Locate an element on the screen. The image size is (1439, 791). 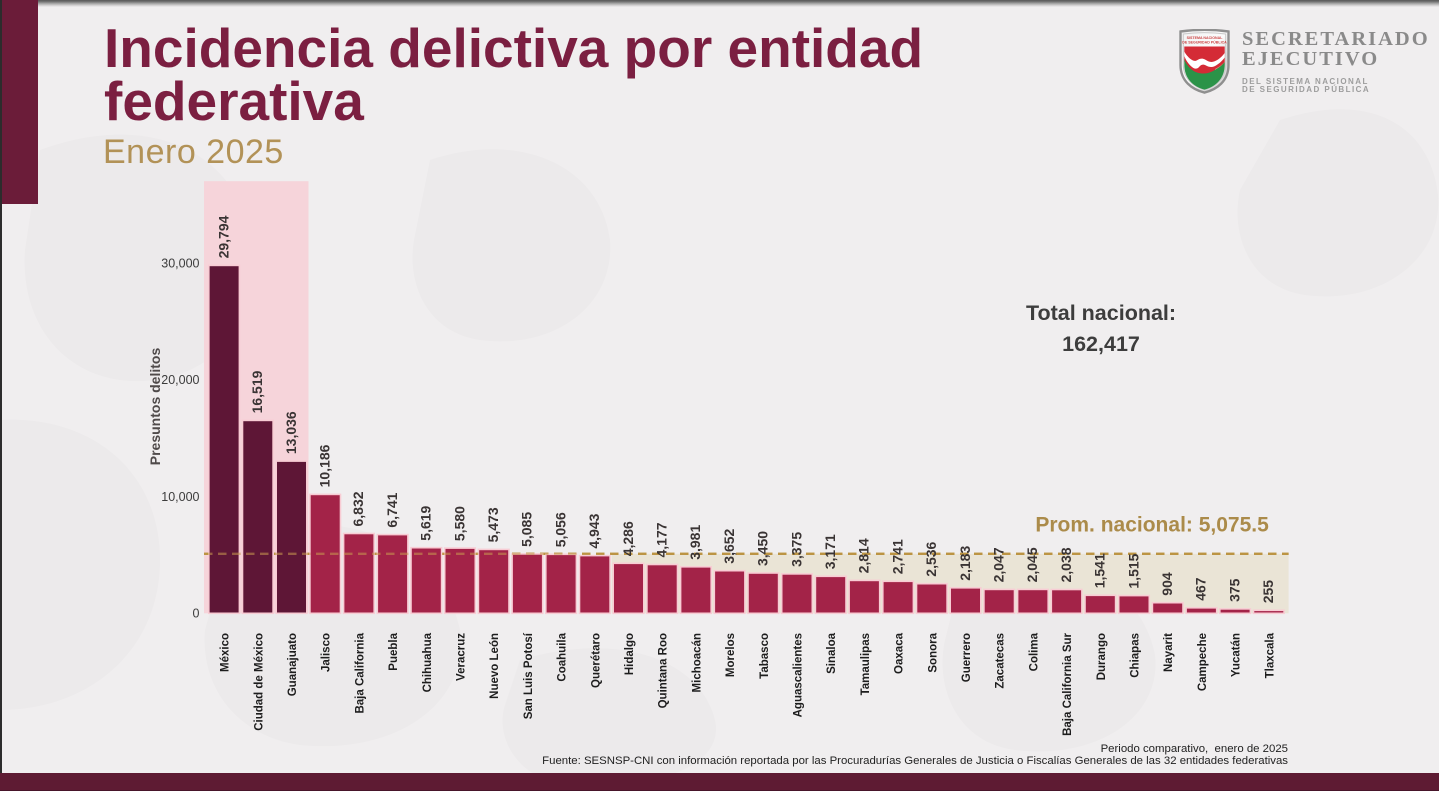
svg-text: DE SEGURIDAD PÚBLICA is located at coordinates (1204, 41).